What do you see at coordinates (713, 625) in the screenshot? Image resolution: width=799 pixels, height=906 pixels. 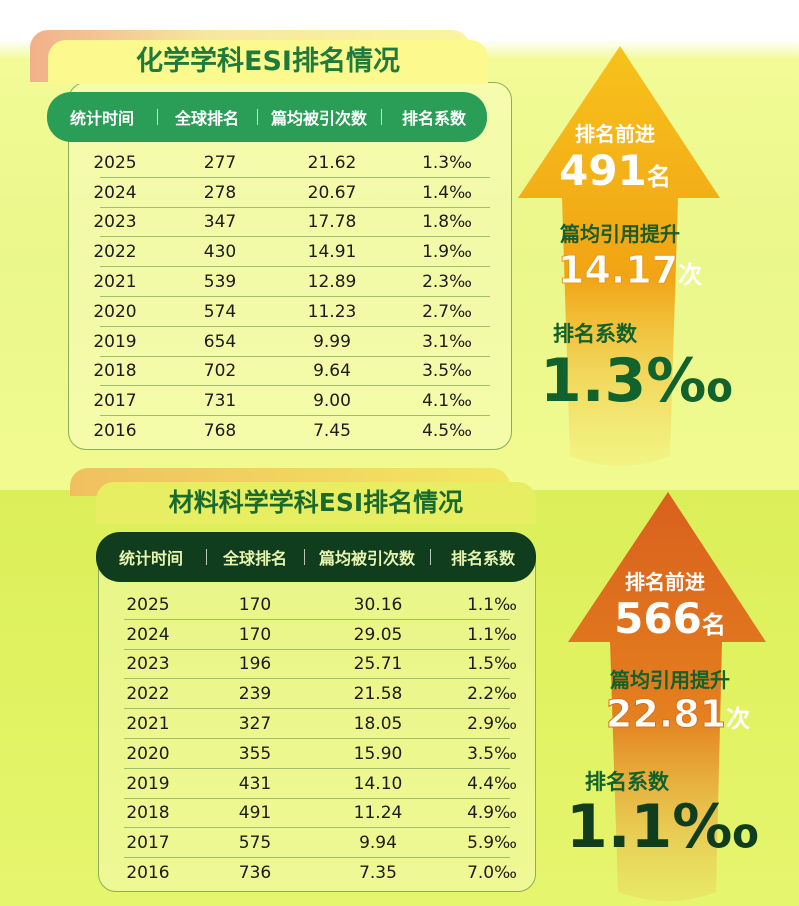 I see `mat-rank-unit: 名` at bounding box center [713, 625].